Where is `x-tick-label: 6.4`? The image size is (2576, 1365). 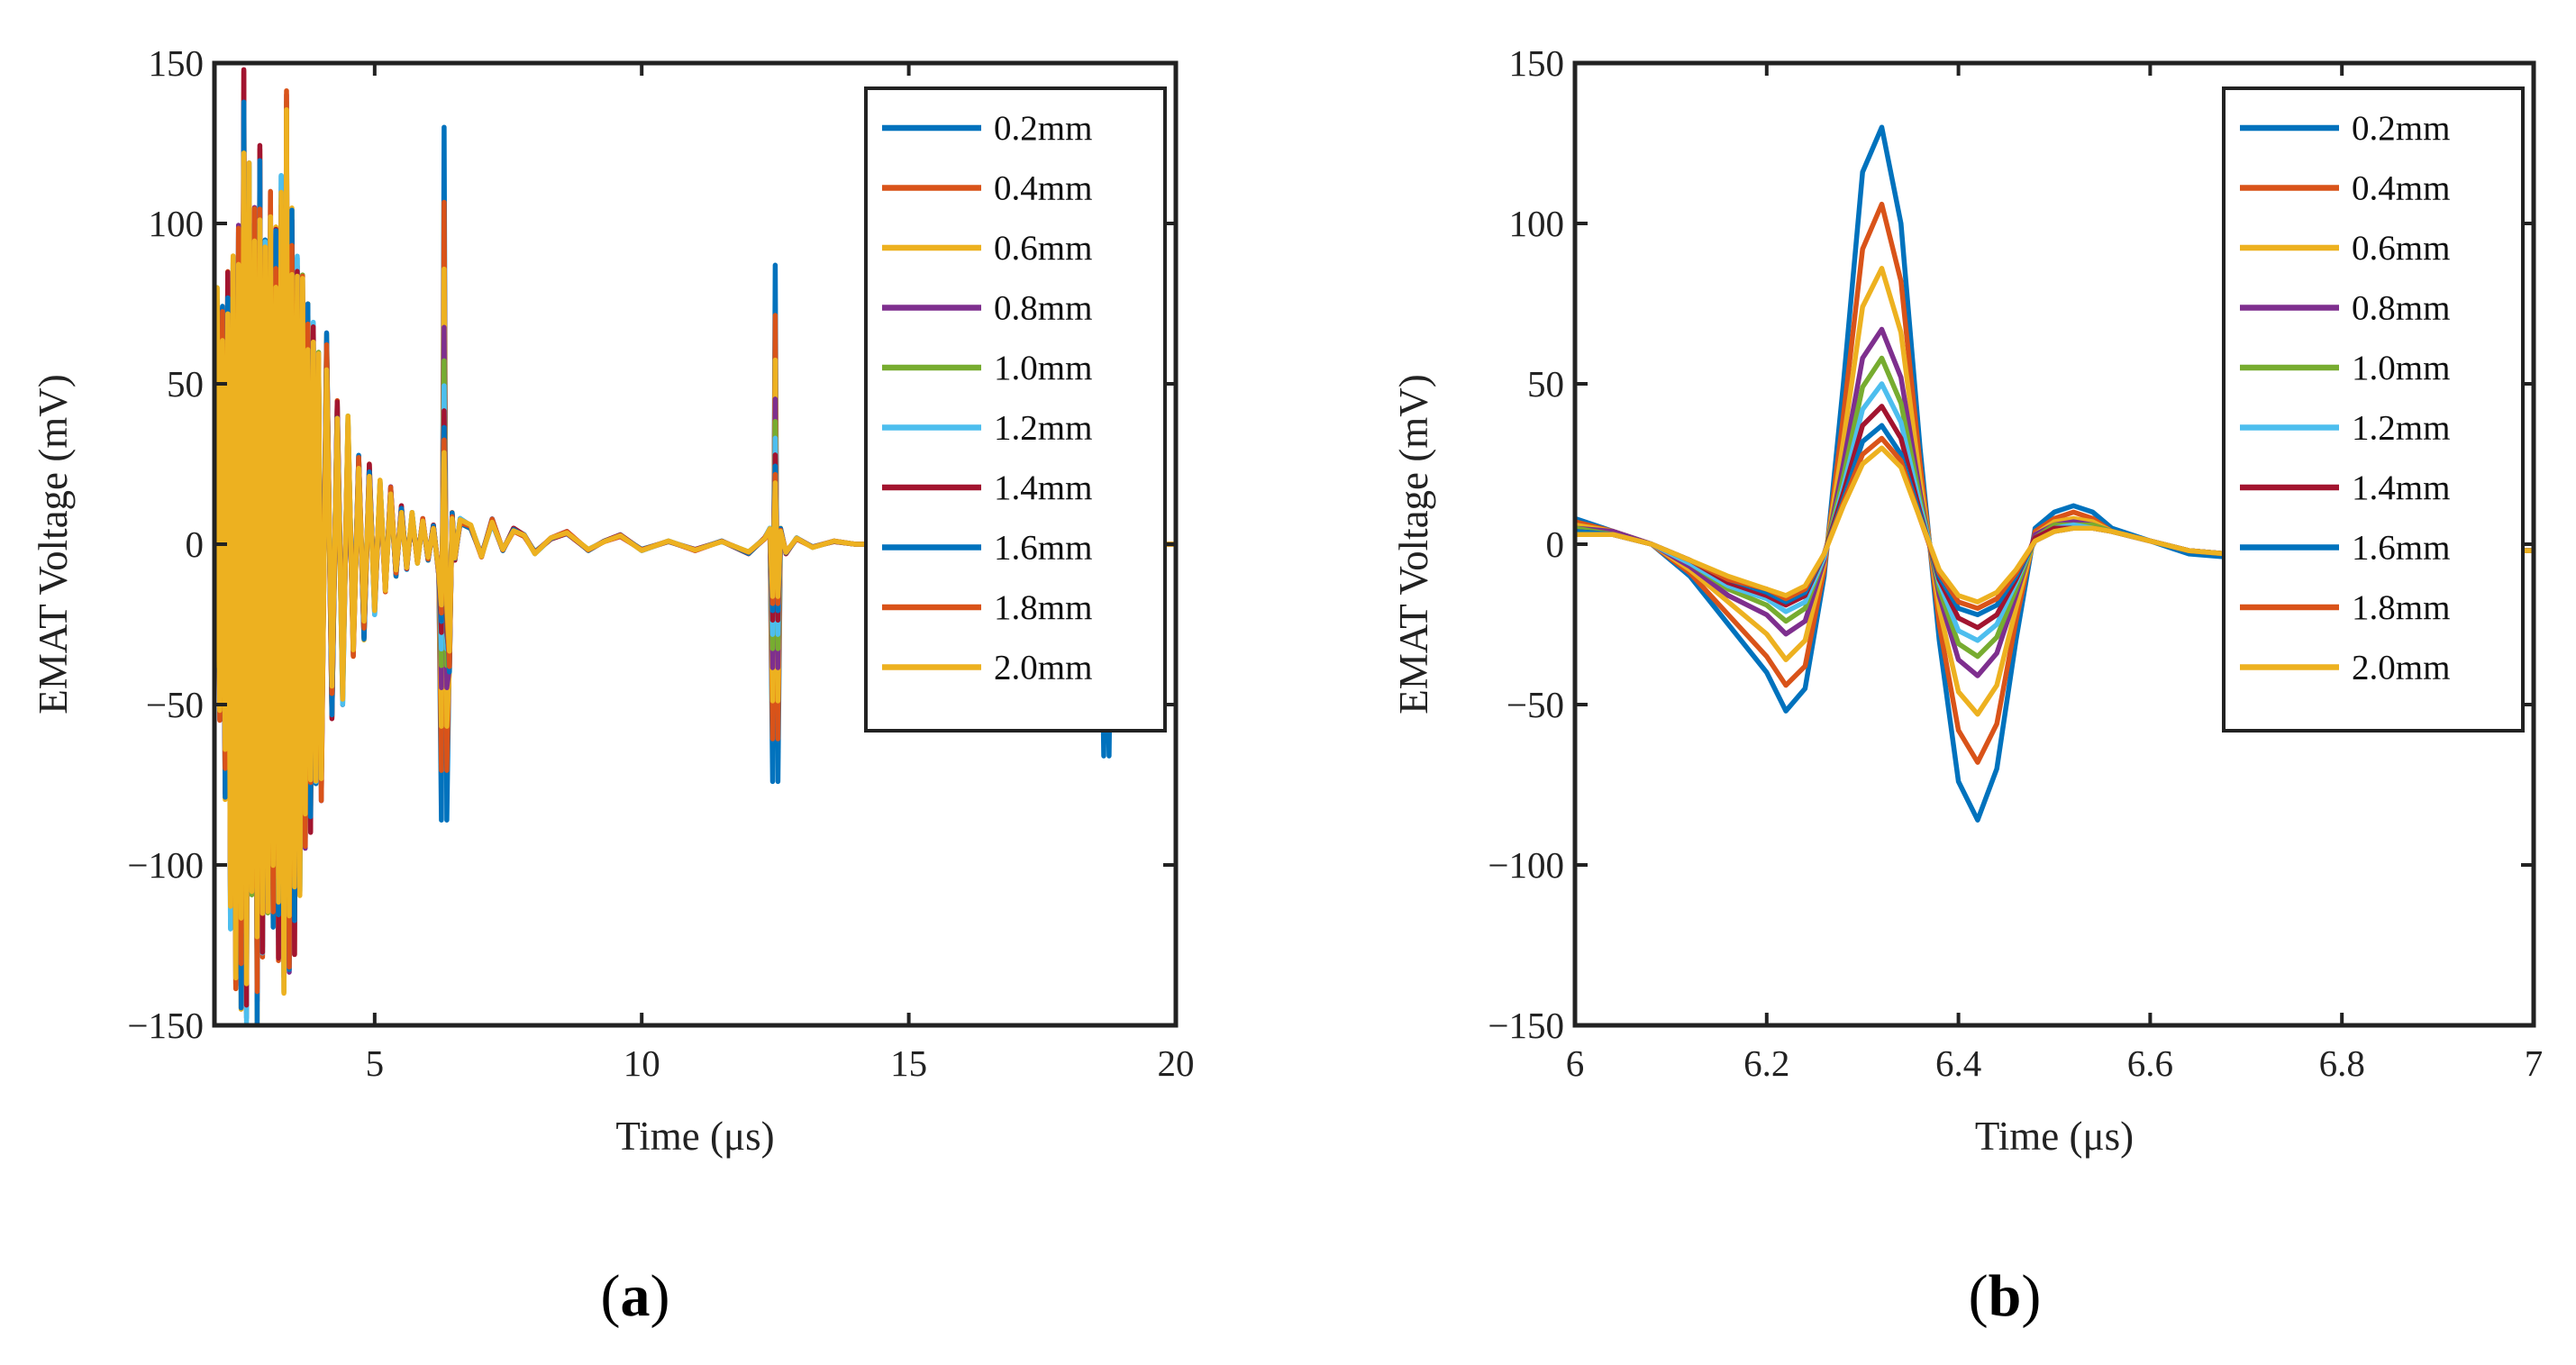
x-tick-label: 6.4 is located at coordinates (1958, 1063).